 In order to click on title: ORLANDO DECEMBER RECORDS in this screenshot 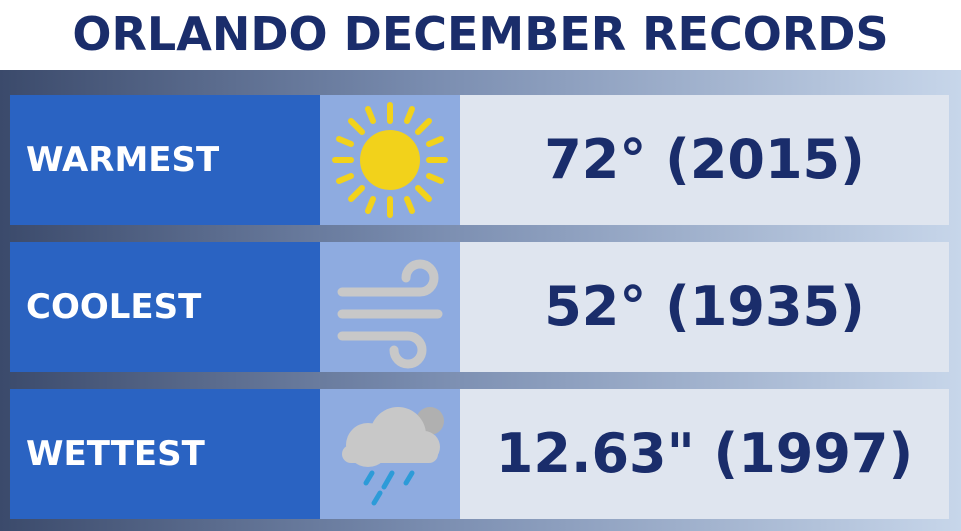, I will do `click(480, 34)`.